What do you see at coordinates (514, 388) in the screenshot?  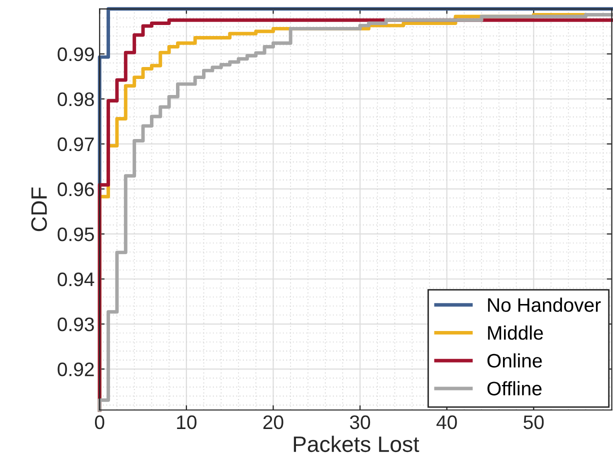 I see `legend-label: Offline` at bounding box center [514, 388].